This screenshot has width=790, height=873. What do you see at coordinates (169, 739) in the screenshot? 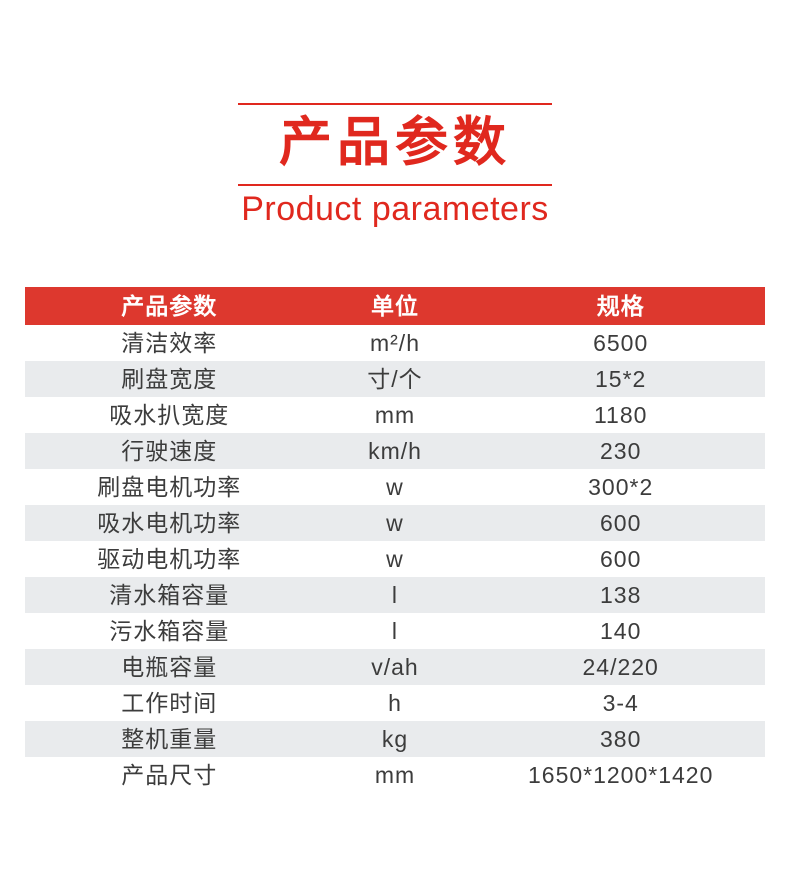
I see `param-label: 整机重量` at bounding box center [169, 739].